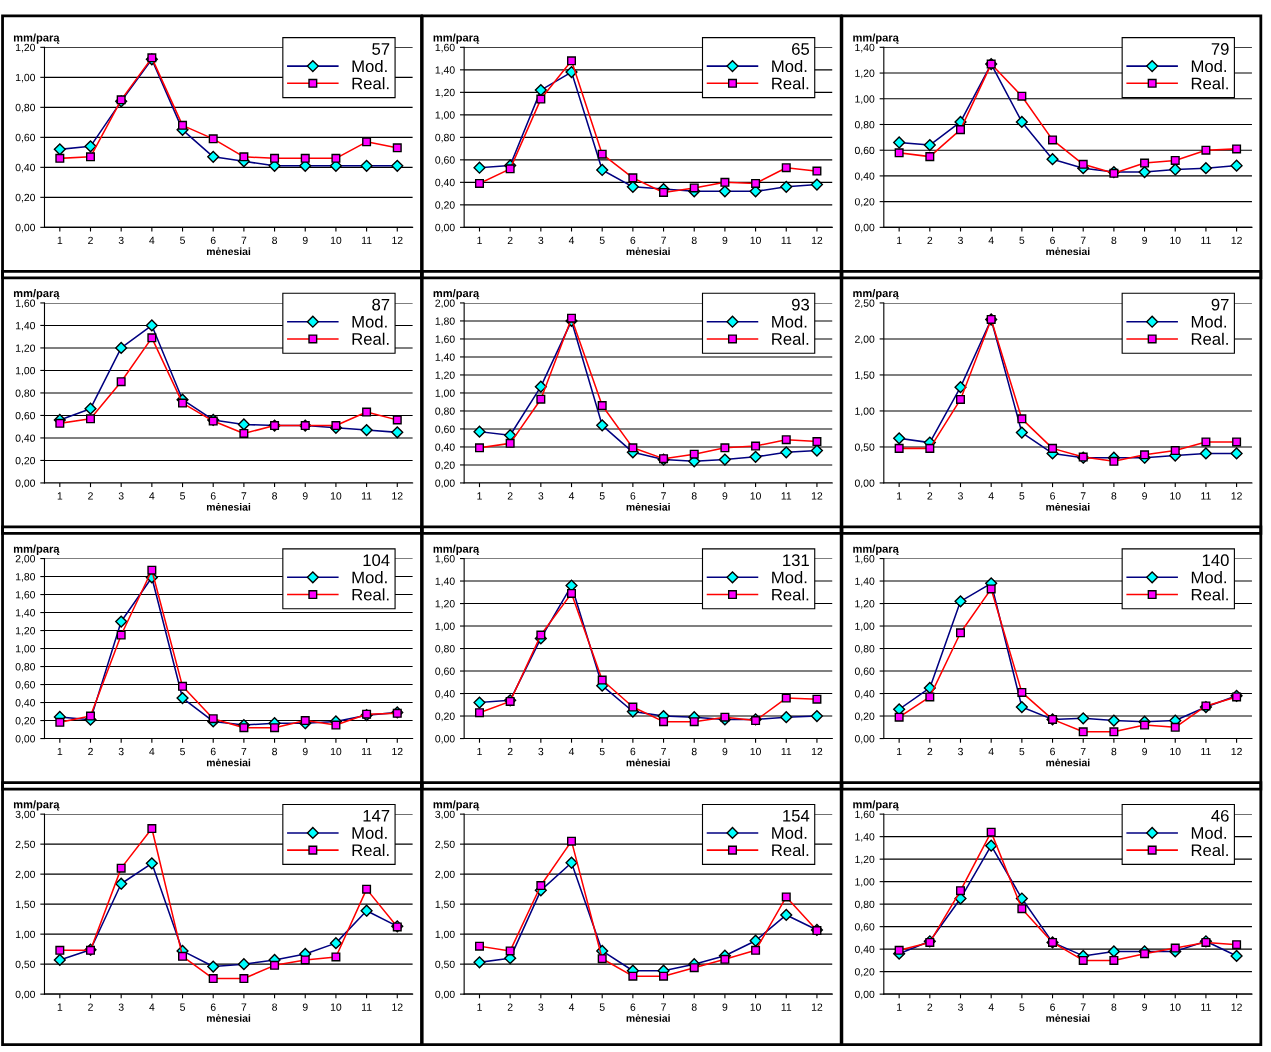 The height and width of the screenshot is (1052, 1271). I want to click on y-tick-label: 2,50, so click(25, 845).